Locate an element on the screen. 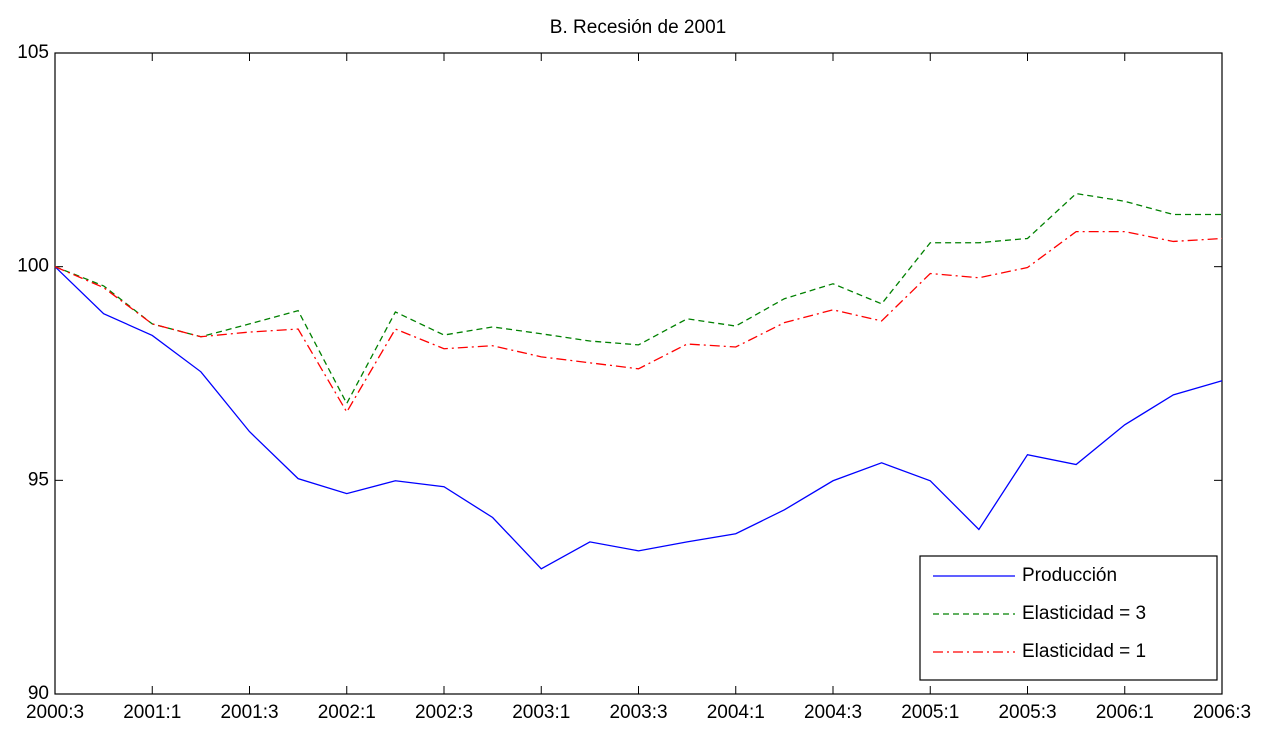 Image resolution: width=1267 pixels, height=730 pixels. x-tick-label: 2006:3 is located at coordinates (1222, 712).